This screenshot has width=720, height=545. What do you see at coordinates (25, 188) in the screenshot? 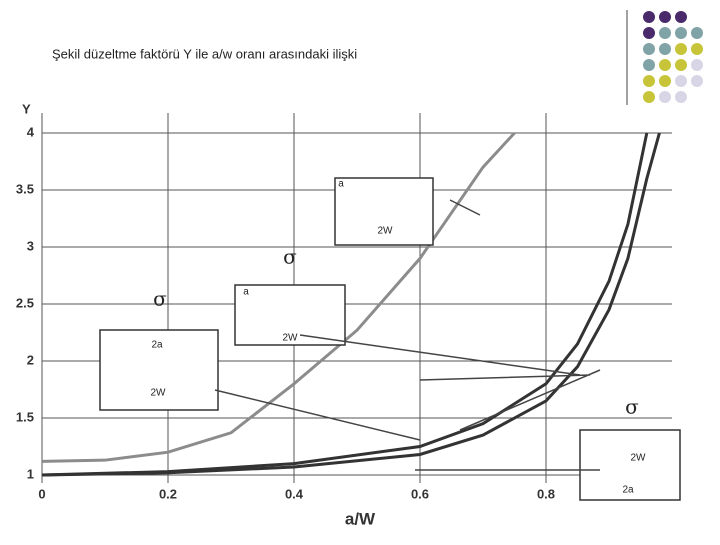
I see `y-tick-label: 3.5` at bounding box center [25, 188].